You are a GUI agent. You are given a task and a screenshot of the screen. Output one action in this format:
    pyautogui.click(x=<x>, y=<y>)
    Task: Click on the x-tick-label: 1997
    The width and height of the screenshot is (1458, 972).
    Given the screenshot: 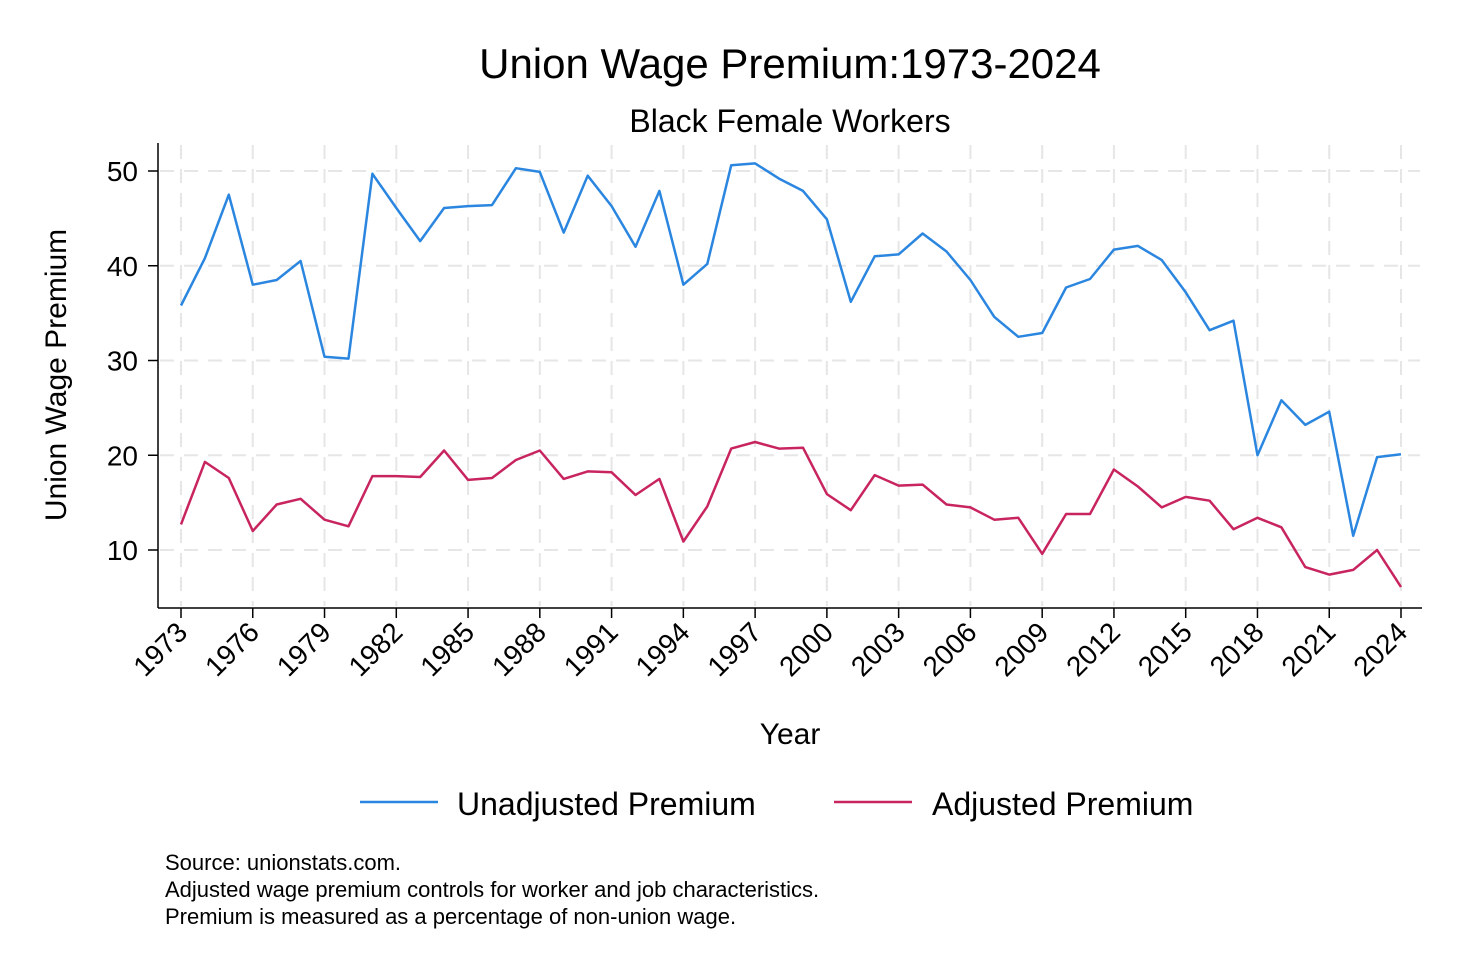 What is the action you would take?
    pyautogui.click(x=734, y=649)
    